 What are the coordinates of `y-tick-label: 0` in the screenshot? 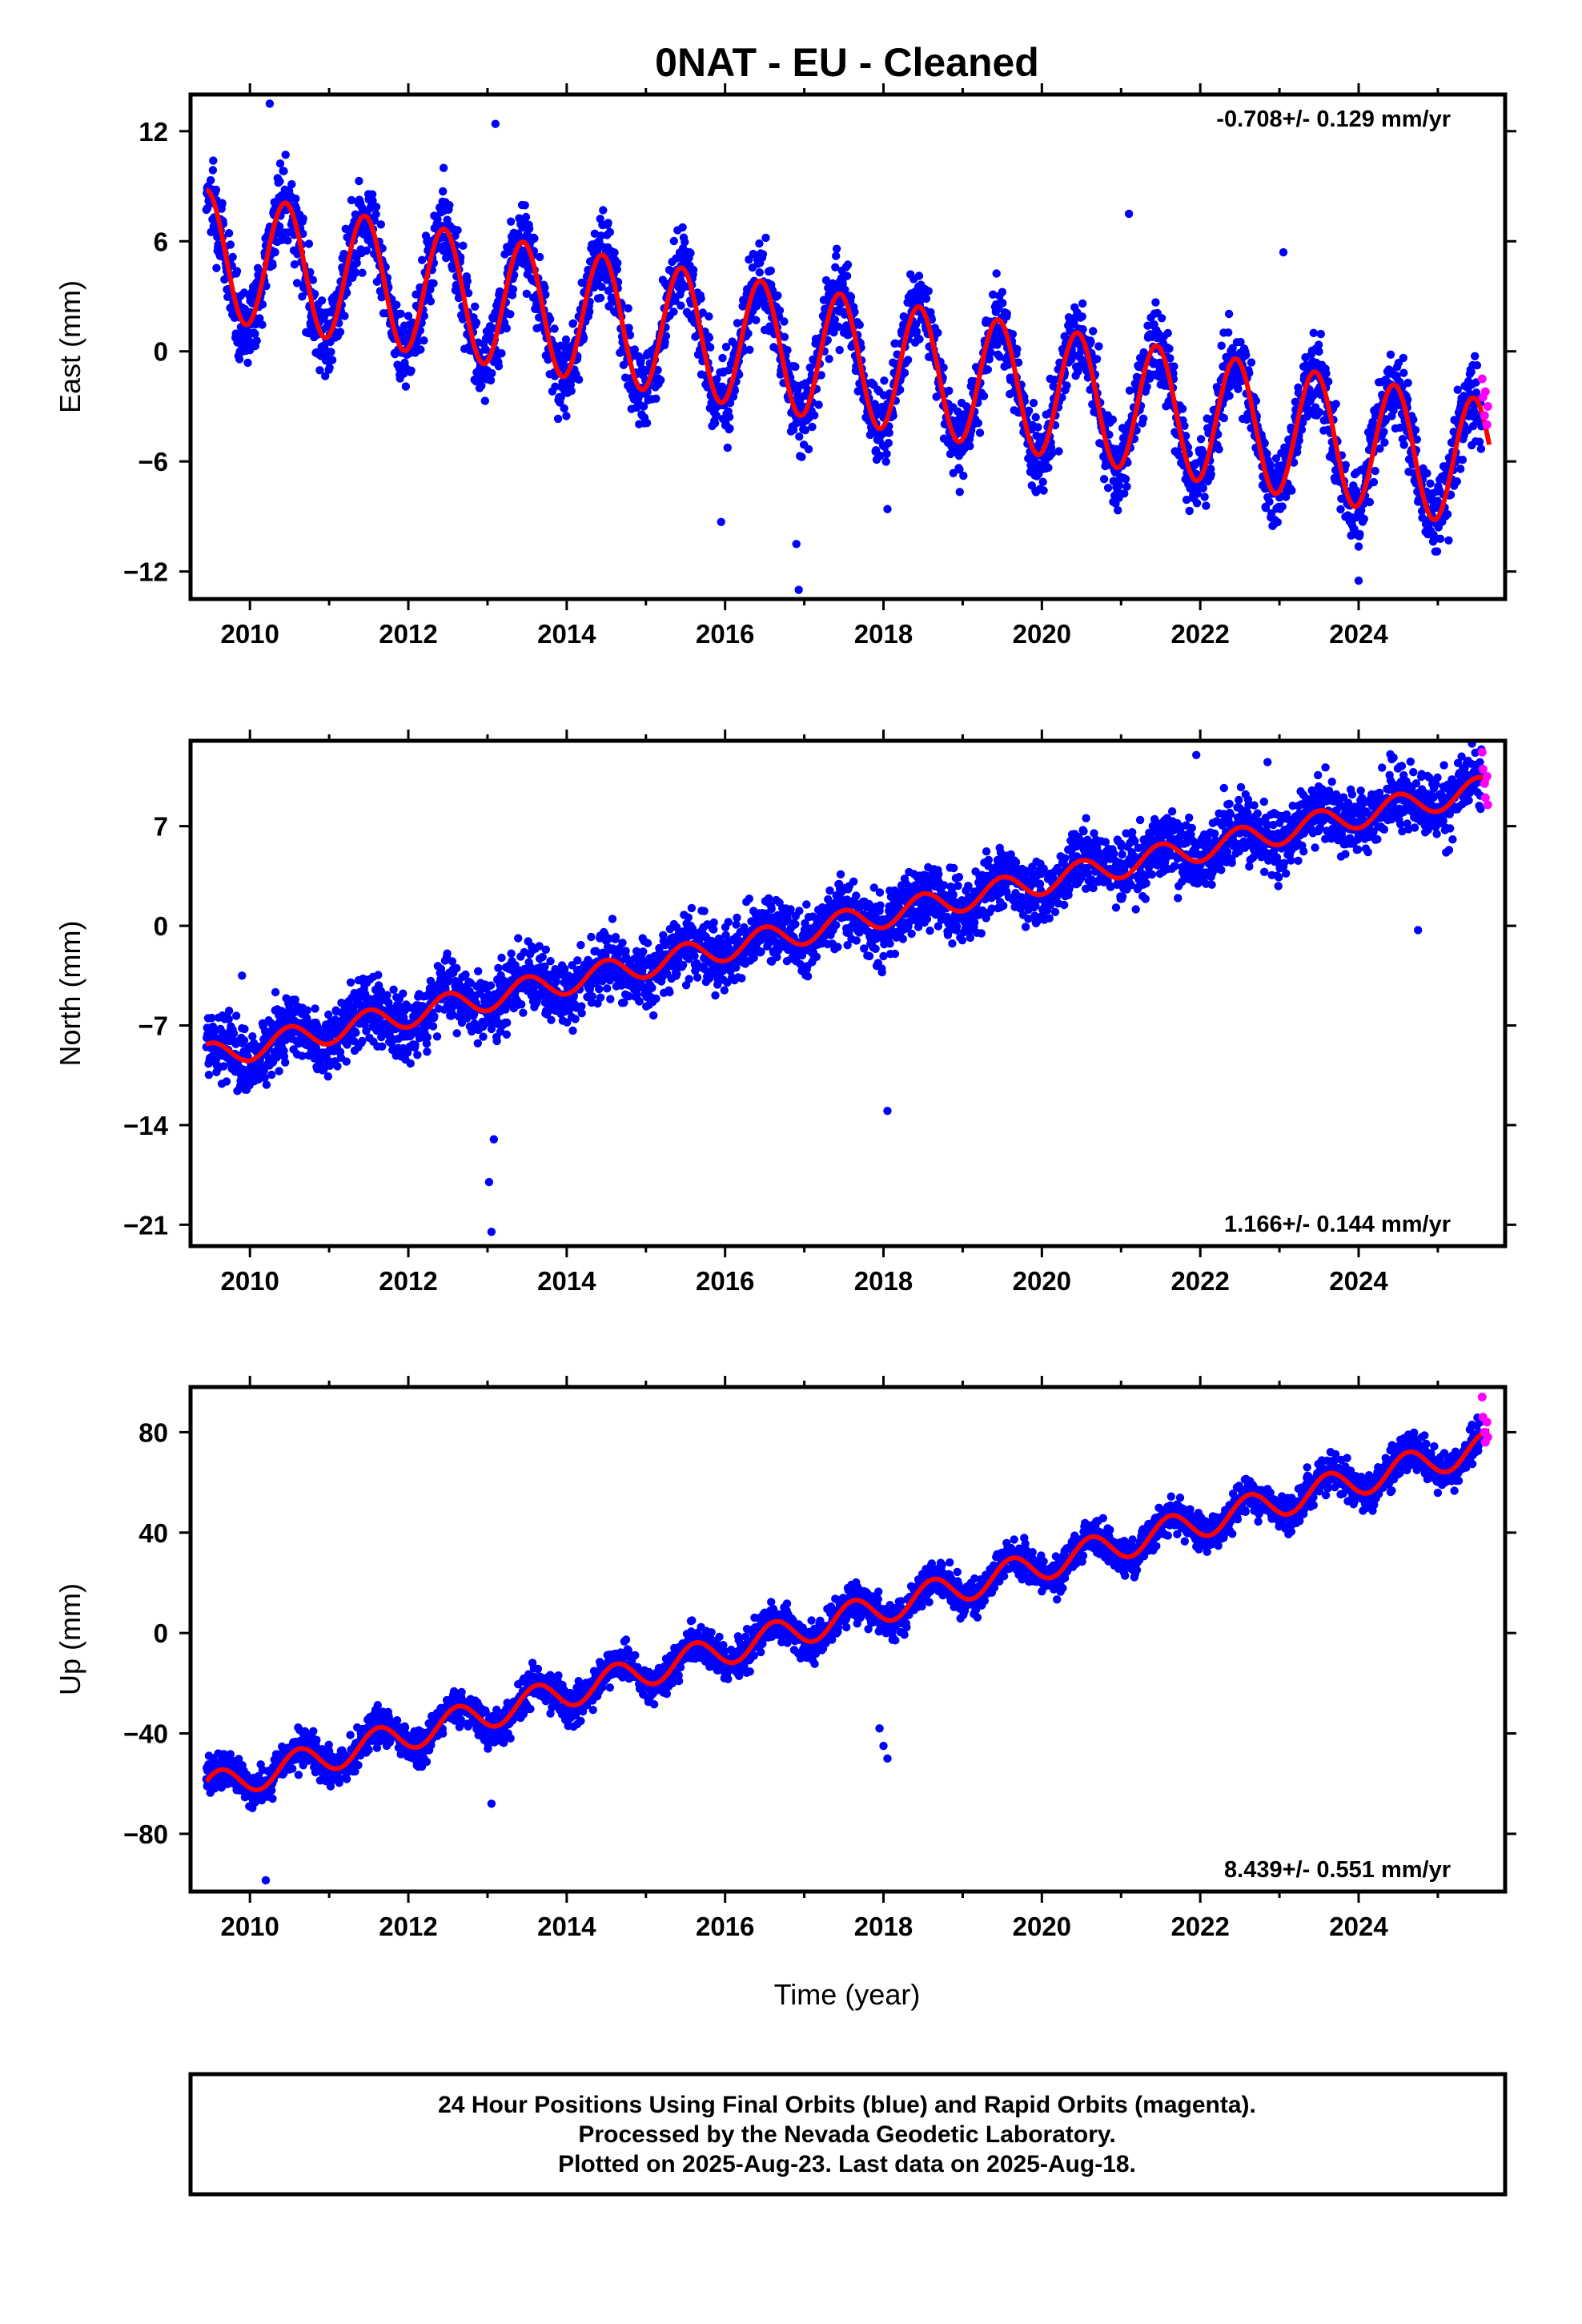 It's located at (161, 352).